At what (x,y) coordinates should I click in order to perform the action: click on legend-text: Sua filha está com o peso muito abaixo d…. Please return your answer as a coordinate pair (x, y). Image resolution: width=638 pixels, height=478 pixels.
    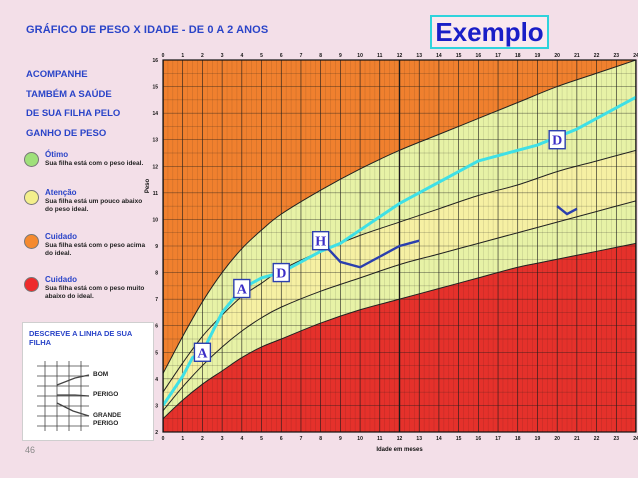
    Looking at the image, I should click on (95, 292).